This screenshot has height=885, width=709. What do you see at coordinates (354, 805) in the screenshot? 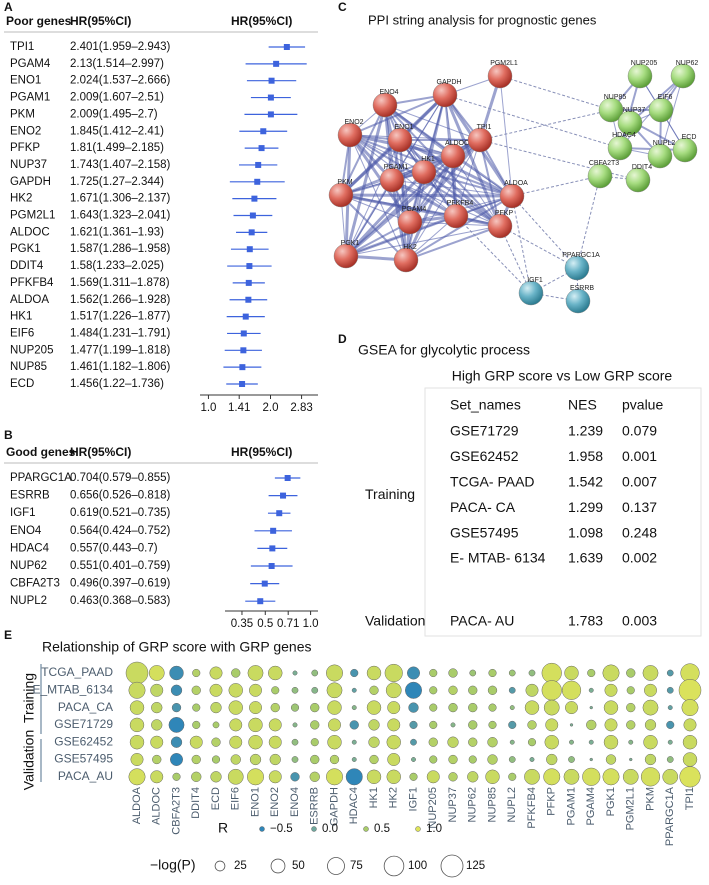
I see `x-tick-label: HDAC4` at bounding box center [354, 805].